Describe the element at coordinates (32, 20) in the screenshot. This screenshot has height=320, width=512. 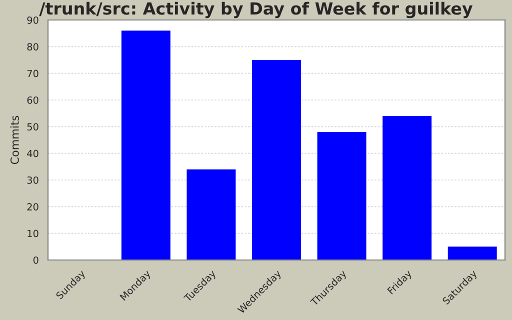
I see `y-tick-label: 90` at that location.